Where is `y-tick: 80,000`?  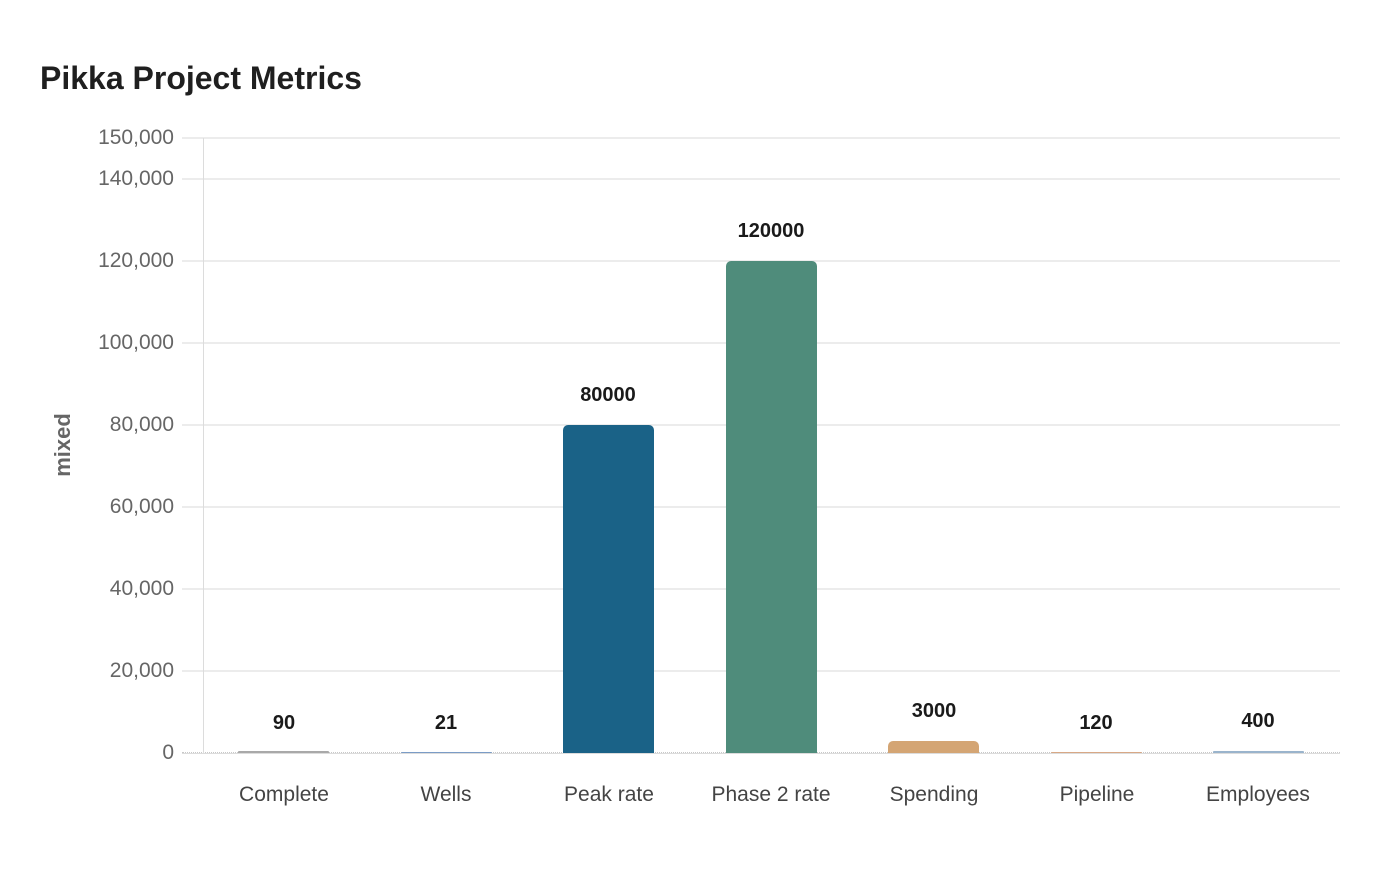
y-tick: 80,000 is located at coordinates (141, 424).